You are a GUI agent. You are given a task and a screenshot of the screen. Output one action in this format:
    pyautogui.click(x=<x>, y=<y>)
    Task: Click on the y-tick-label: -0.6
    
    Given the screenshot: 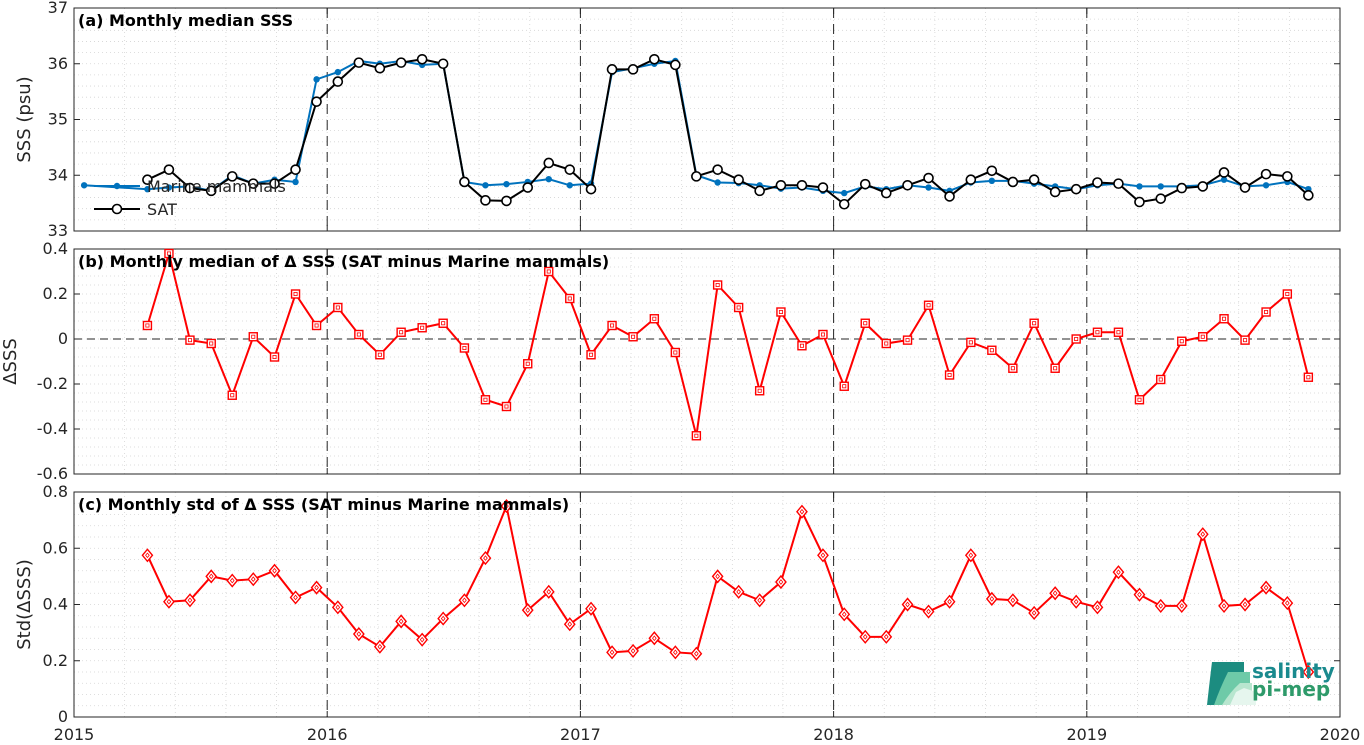 What is the action you would take?
    pyautogui.click(x=52, y=473)
    